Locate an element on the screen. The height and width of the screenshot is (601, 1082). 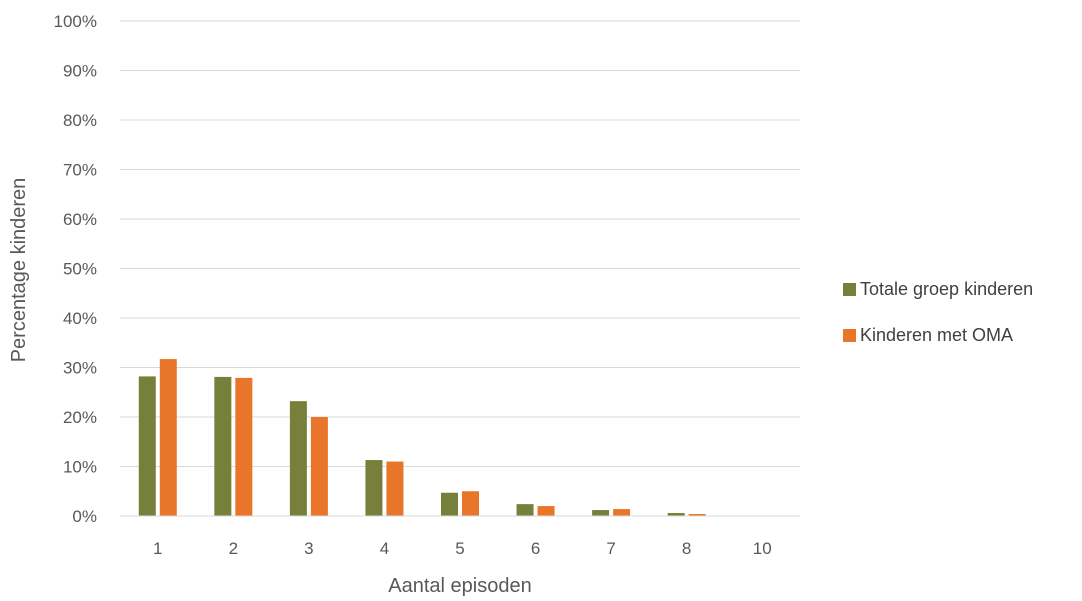
y-tick-label: 0% is located at coordinates (84, 516).